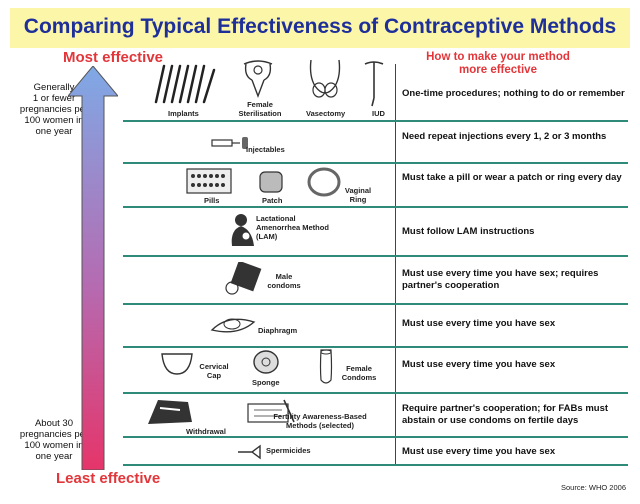 This screenshot has width=640, height=504. I want to click on top-note-line: 100 women in, so click(54, 120).